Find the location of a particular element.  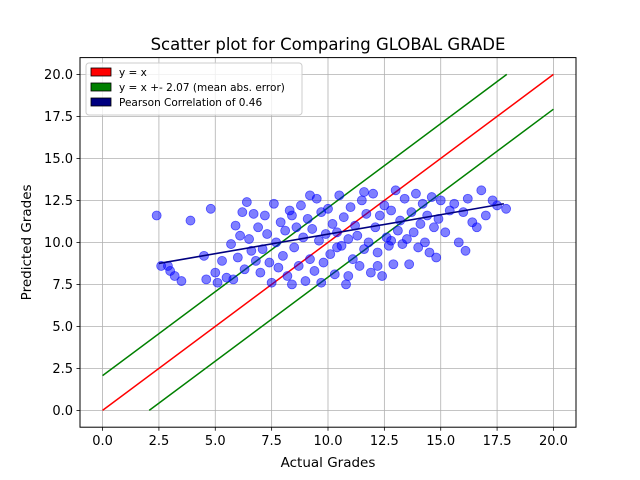

y-axis-label: Predicted Grades is located at coordinates (27, 242).